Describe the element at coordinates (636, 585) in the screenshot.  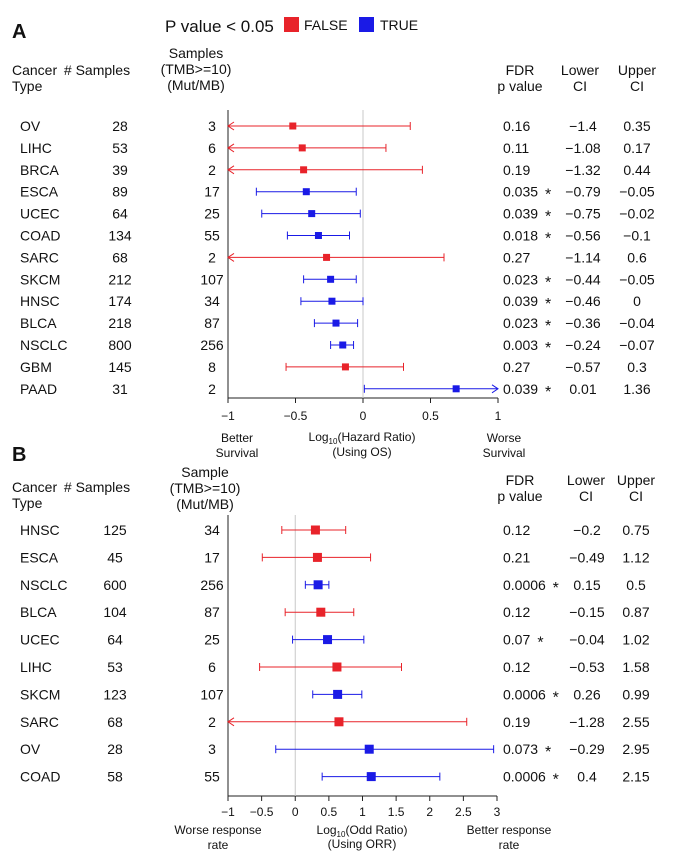
I see `row-upper-ci: 0.5` at that location.